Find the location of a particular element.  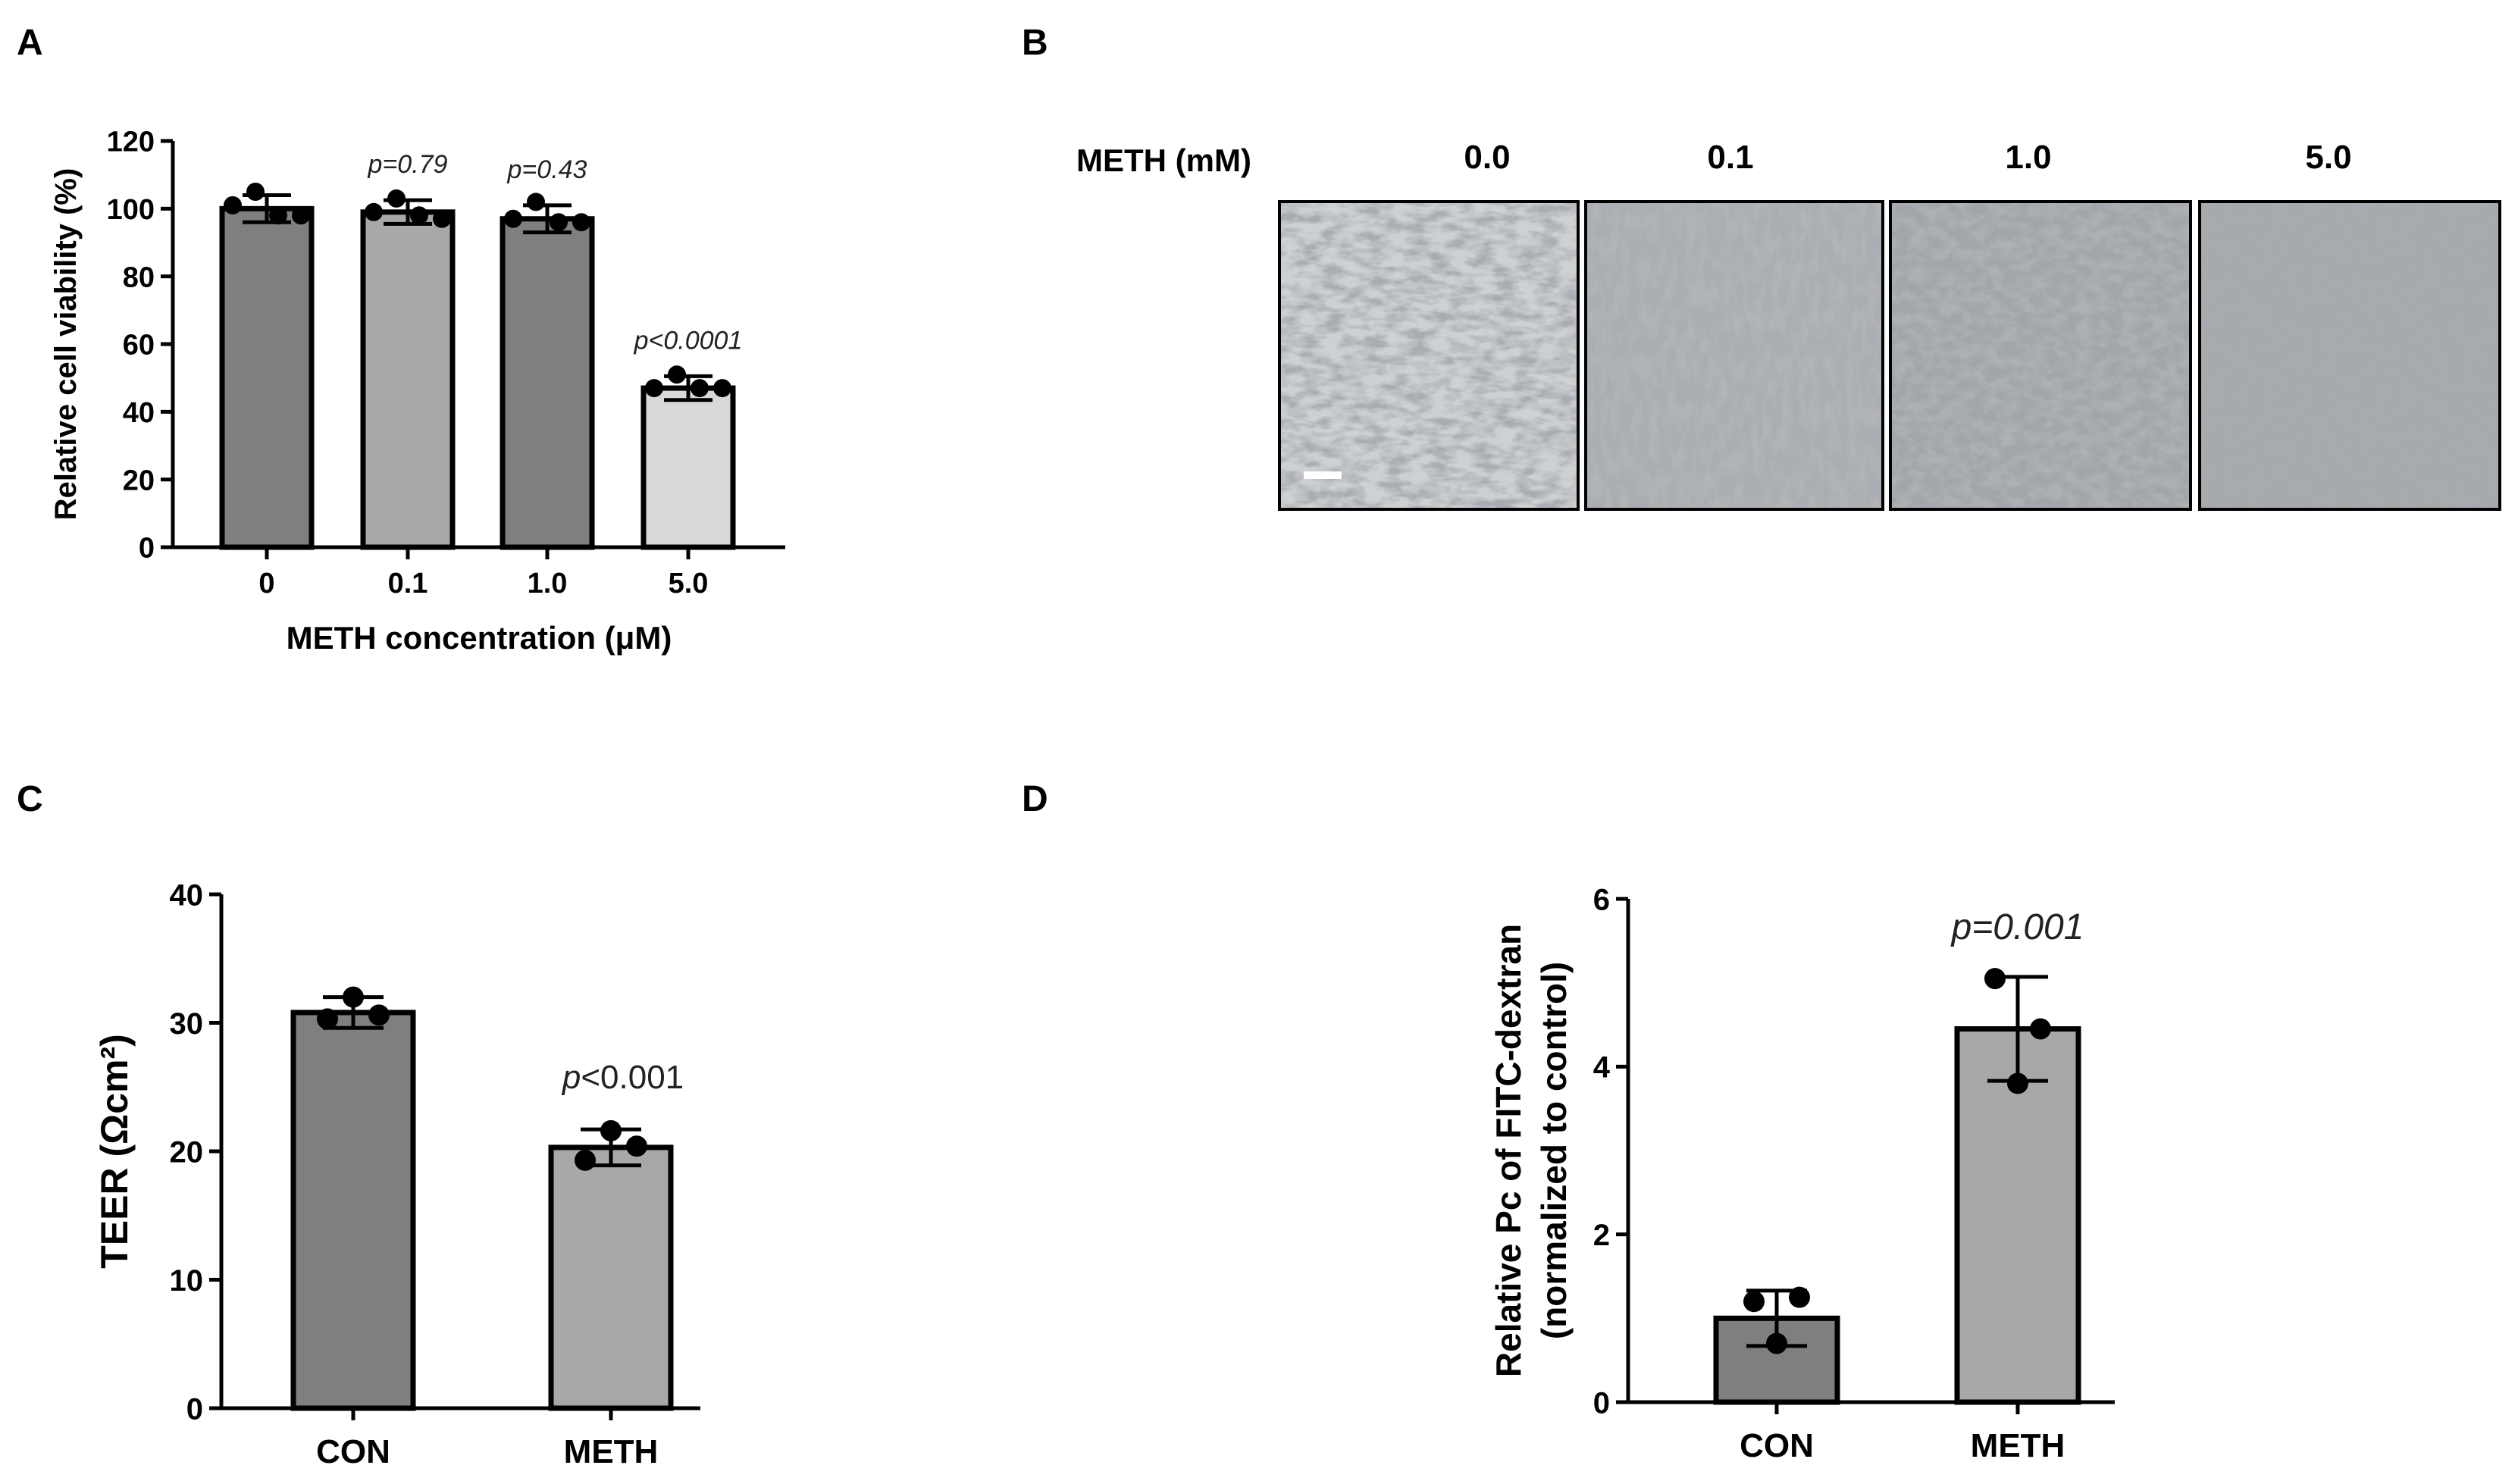

p-value-label: p<0.001 is located at coordinates (622, 1077).